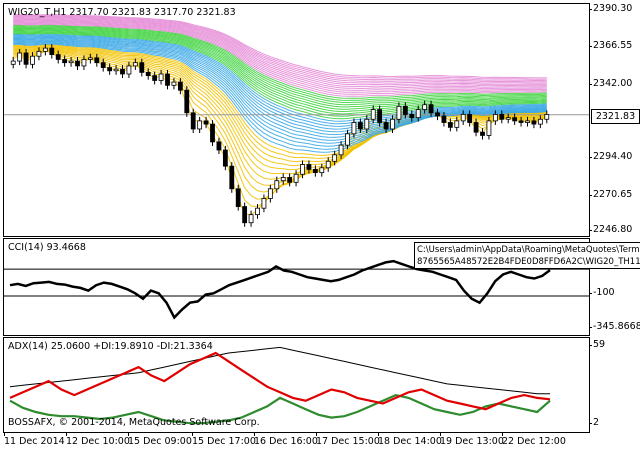  What do you see at coordinates (610, 229) in the screenshot?
I see `price-tick: 2246.80` at bounding box center [610, 229].